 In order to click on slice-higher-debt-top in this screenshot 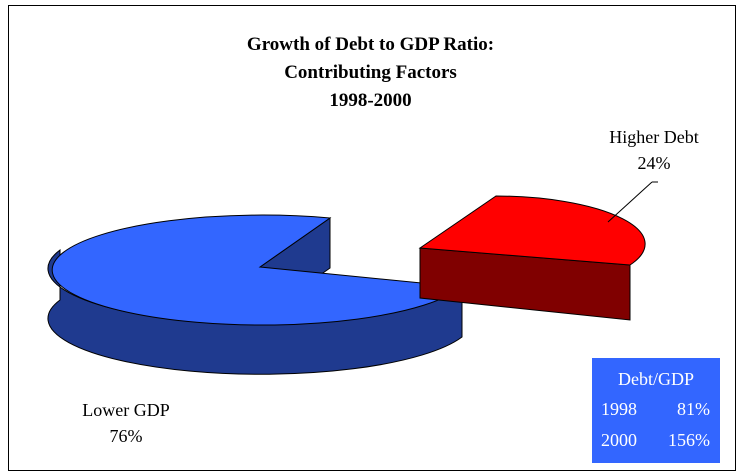, I will do `click(532, 230)`.